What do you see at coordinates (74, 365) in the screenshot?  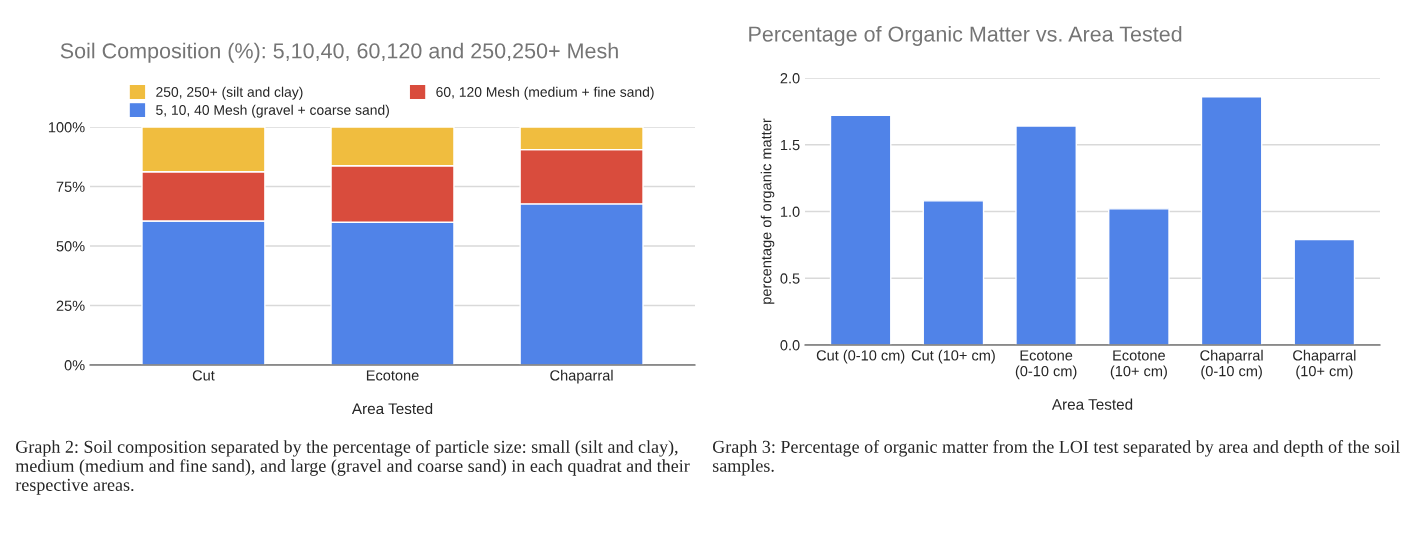 I see `y-tick-label: 0%` at bounding box center [74, 365].